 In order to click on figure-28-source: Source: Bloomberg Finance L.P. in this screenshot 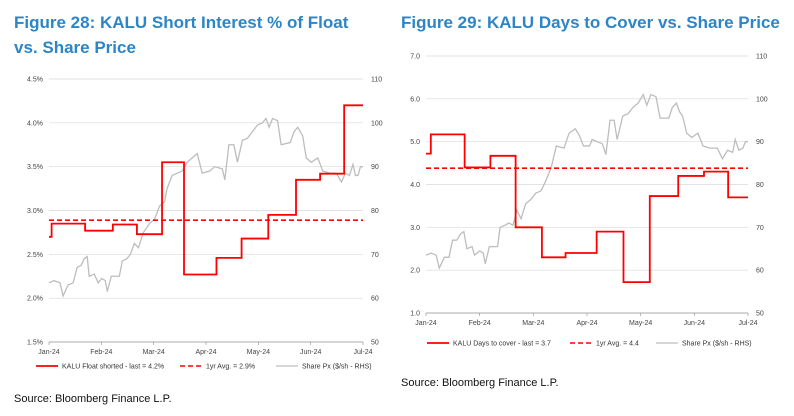, I will do `click(93, 399)`.